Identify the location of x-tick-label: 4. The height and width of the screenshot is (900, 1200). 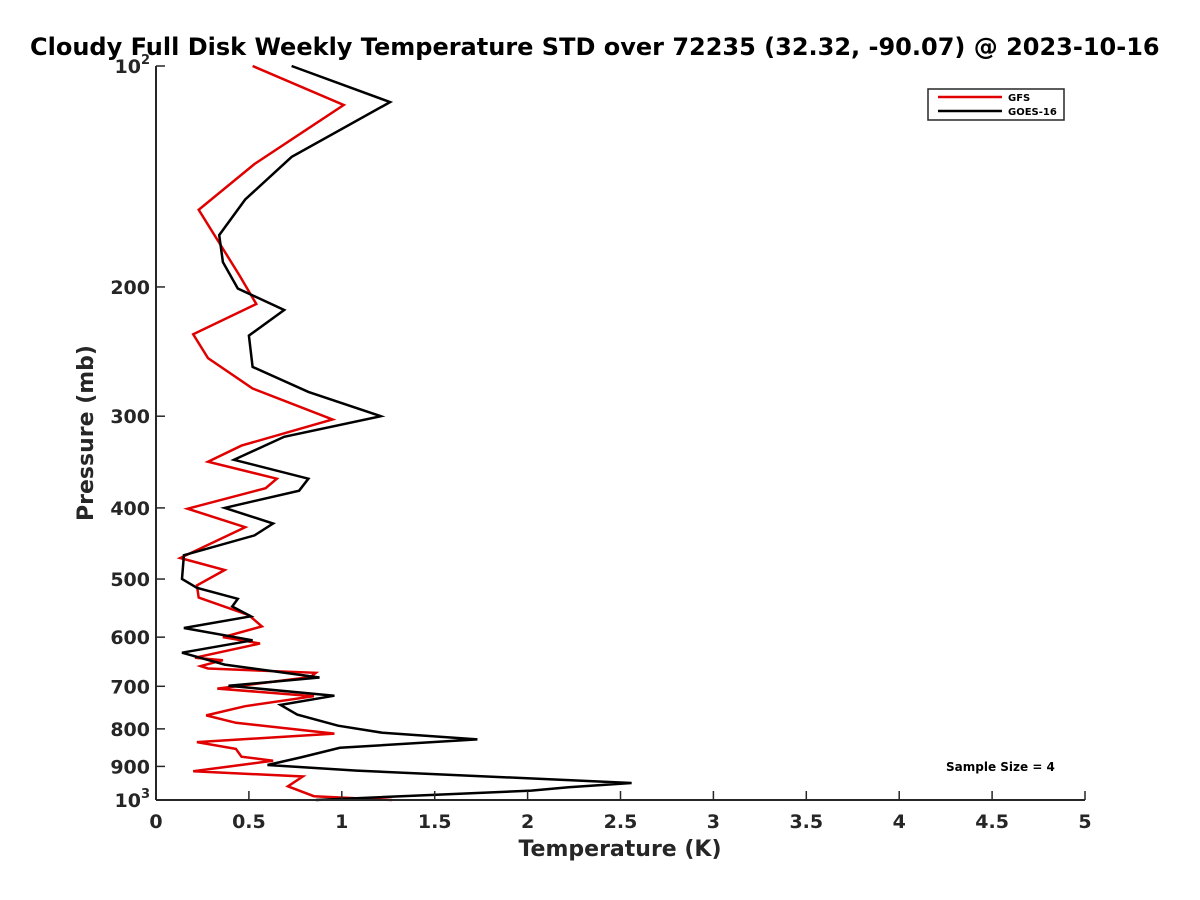
(899, 822).